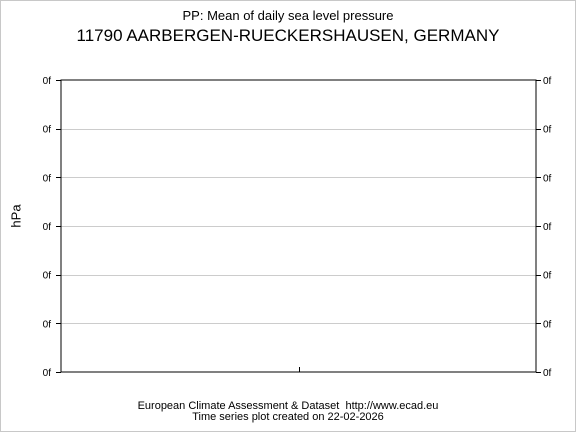  I want to click on right-y-tick-labels: 0f 0f 0f 0f 0f 0f 0f, so click(547, 227).